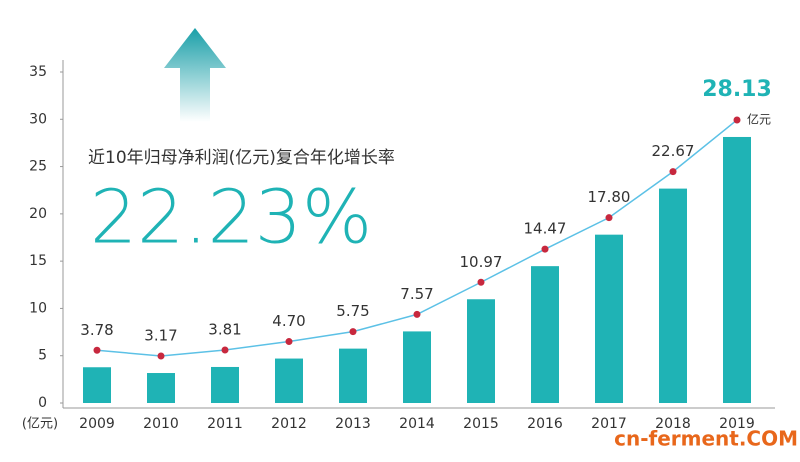  What do you see at coordinates (38, 119) in the screenshot?
I see `y-tick-label: 30` at bounding box center [38, 119].